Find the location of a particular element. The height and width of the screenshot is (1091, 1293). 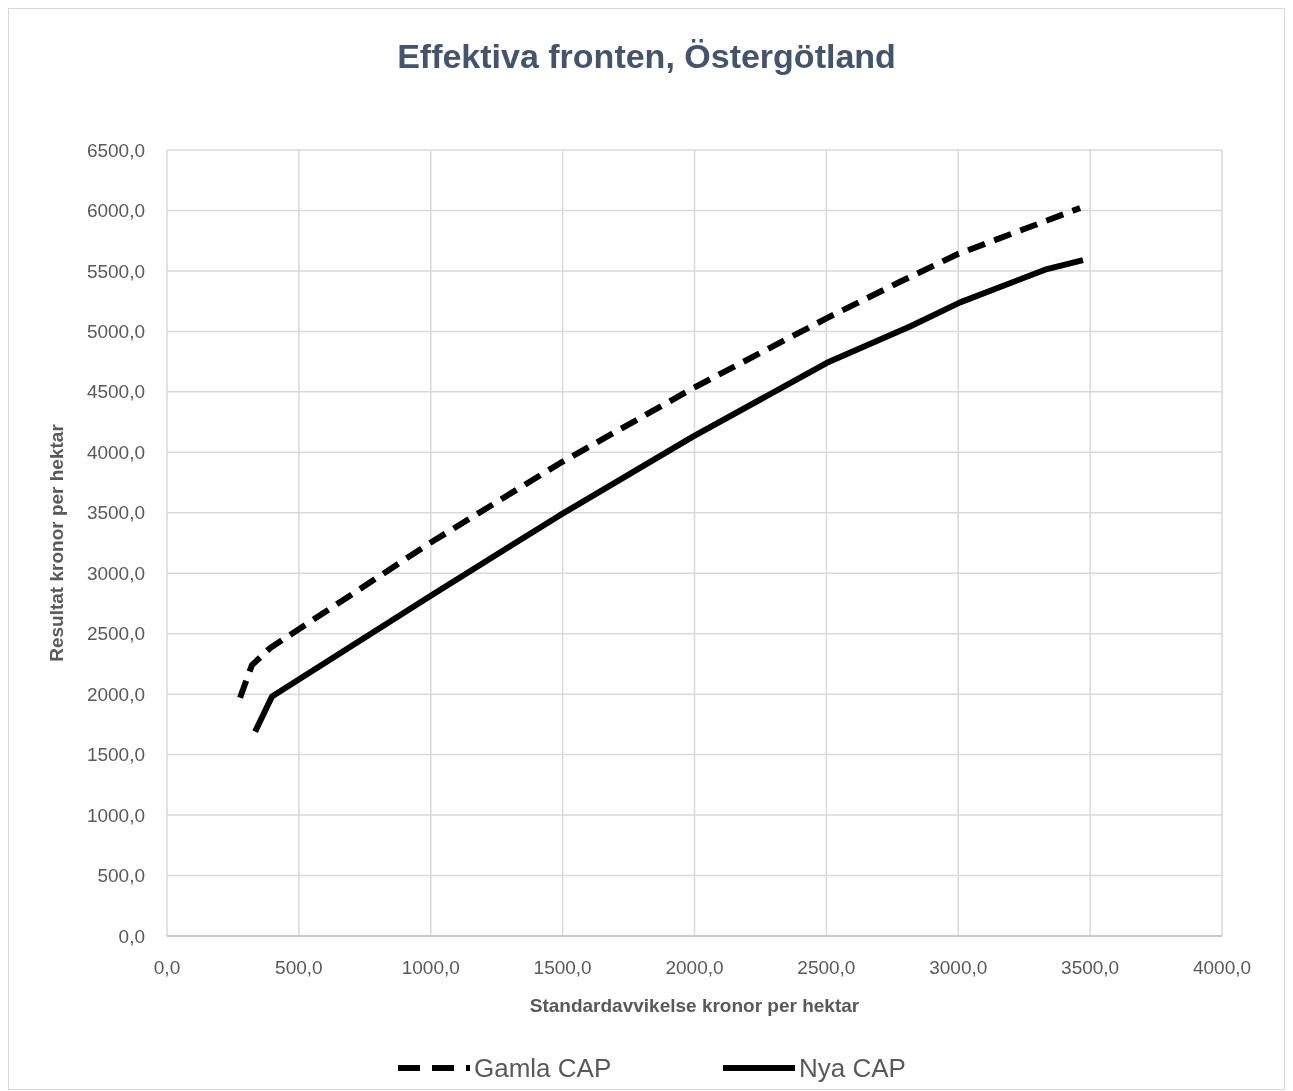

x-tick-label: 1000,0 is located at coordinates (430, 967).